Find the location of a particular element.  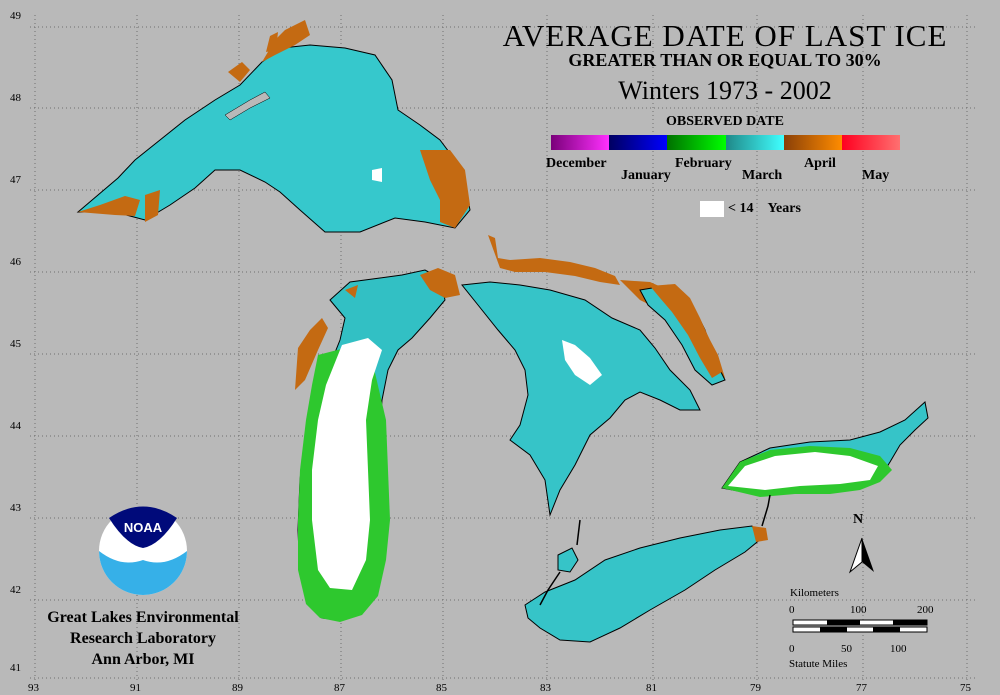

legend-month-april: April is located at coordinates (820, 163).